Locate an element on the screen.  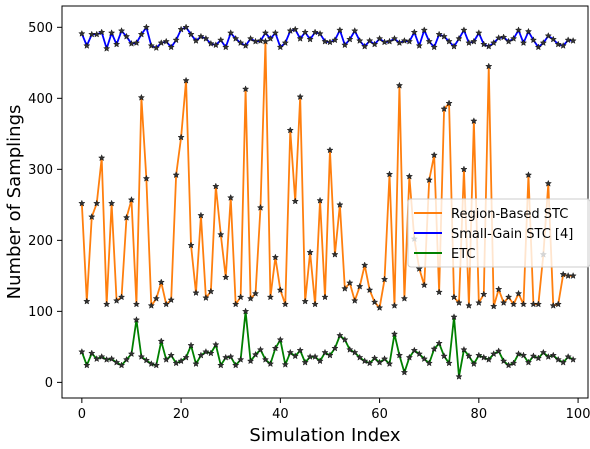
legend-label-etc: ETC is located at coordinates (463, 254).